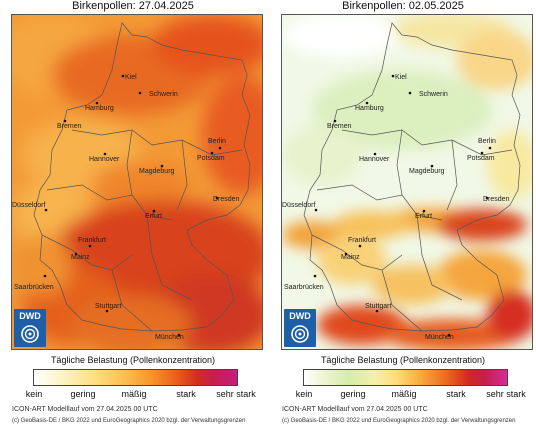 This screenshot has height=430, width=536. Describe the element at coordinates (186, 394) in the screenshot. I see `left-legend-stark: stark` at that location.